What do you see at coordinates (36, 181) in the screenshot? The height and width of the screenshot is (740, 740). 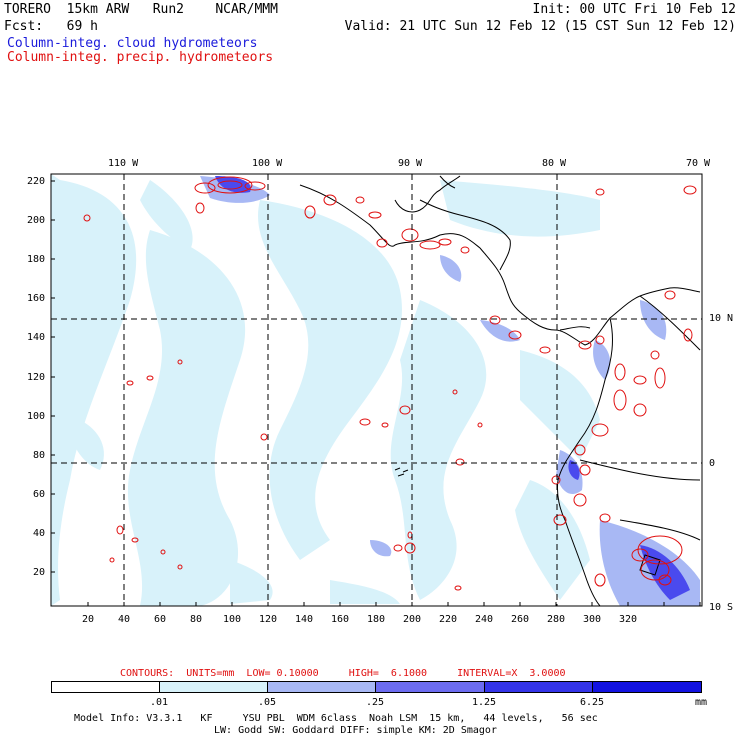 I see `y-tick-label: 220` at bounding box center [36, 181].